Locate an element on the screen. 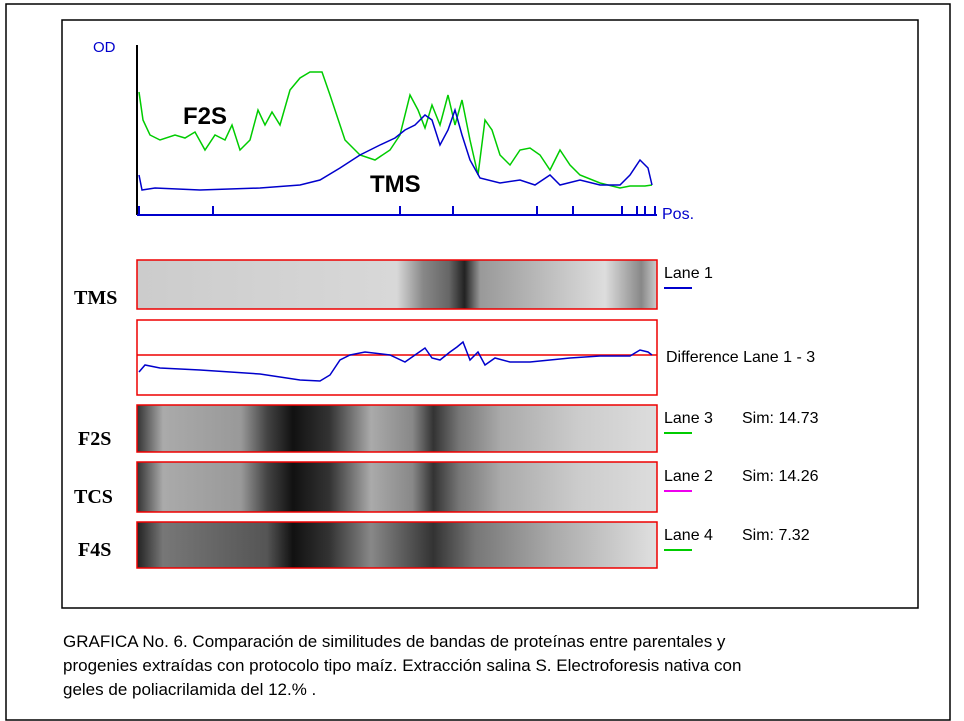  lane-caption: Lane 1 is located at coordinates (688, 273).